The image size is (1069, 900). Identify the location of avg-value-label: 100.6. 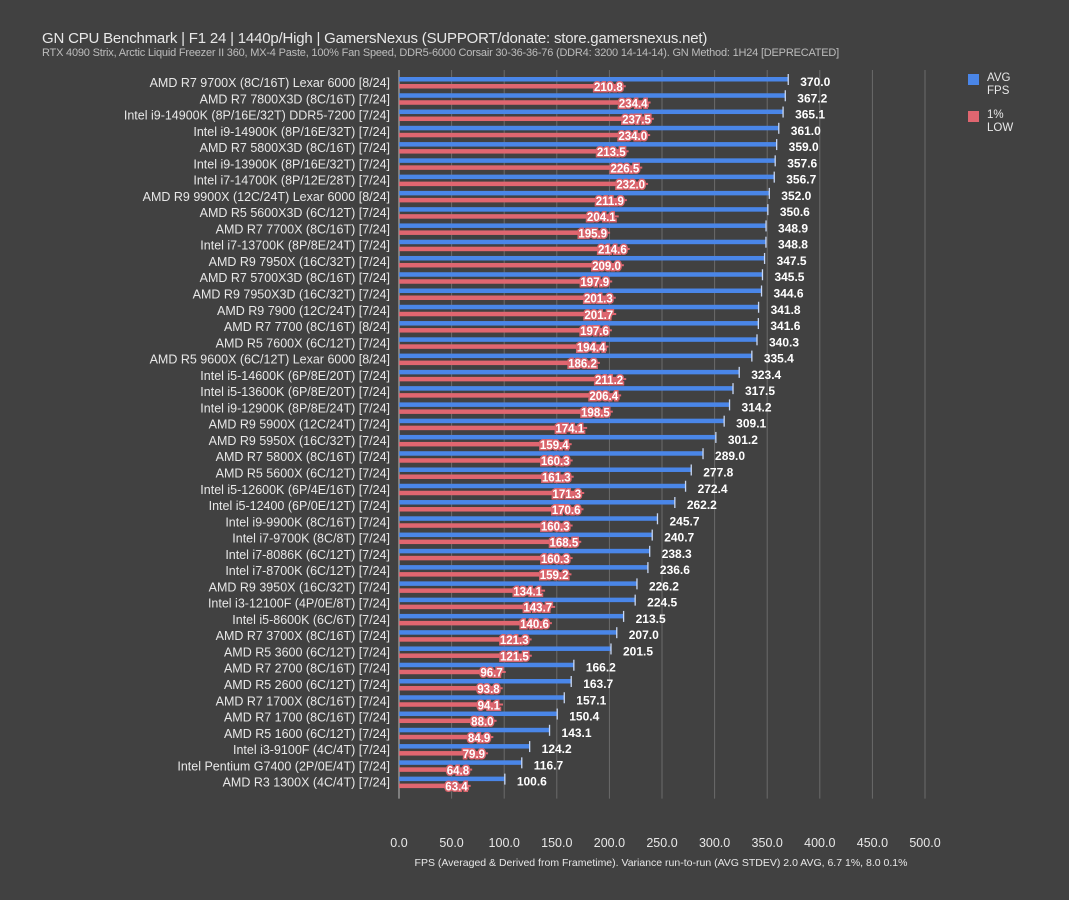
(532, 782).